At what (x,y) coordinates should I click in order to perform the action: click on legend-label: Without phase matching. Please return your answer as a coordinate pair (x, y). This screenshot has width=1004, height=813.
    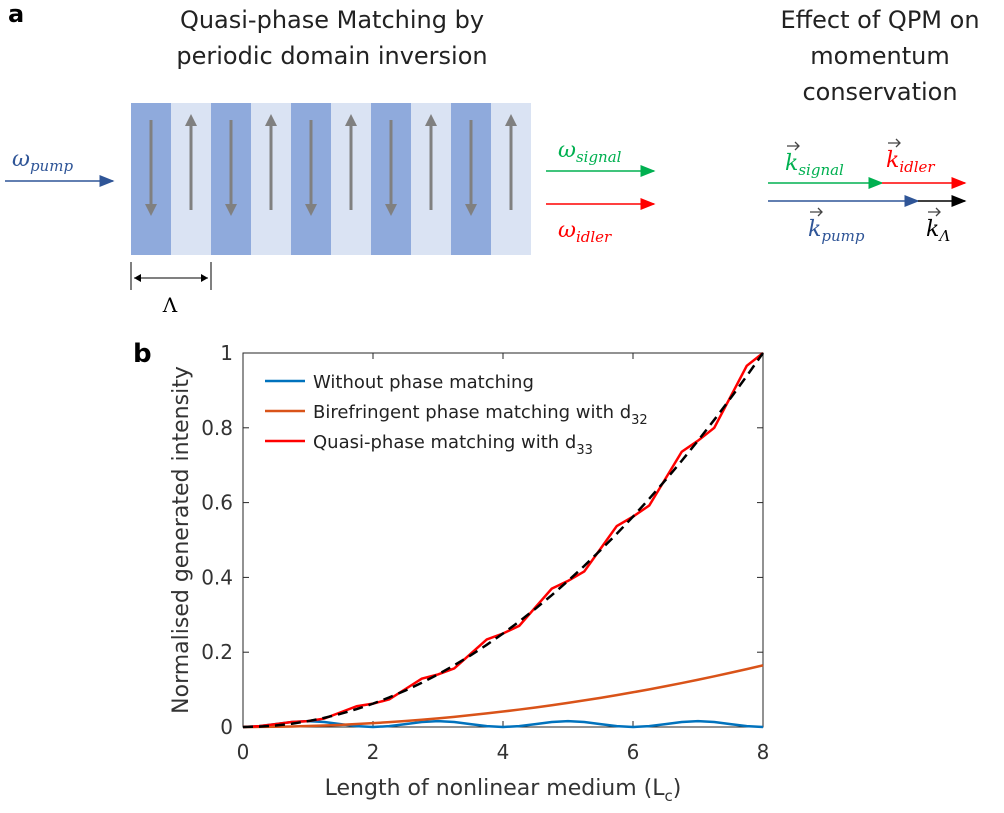
    Looking at the image, I should click on (423, 382).